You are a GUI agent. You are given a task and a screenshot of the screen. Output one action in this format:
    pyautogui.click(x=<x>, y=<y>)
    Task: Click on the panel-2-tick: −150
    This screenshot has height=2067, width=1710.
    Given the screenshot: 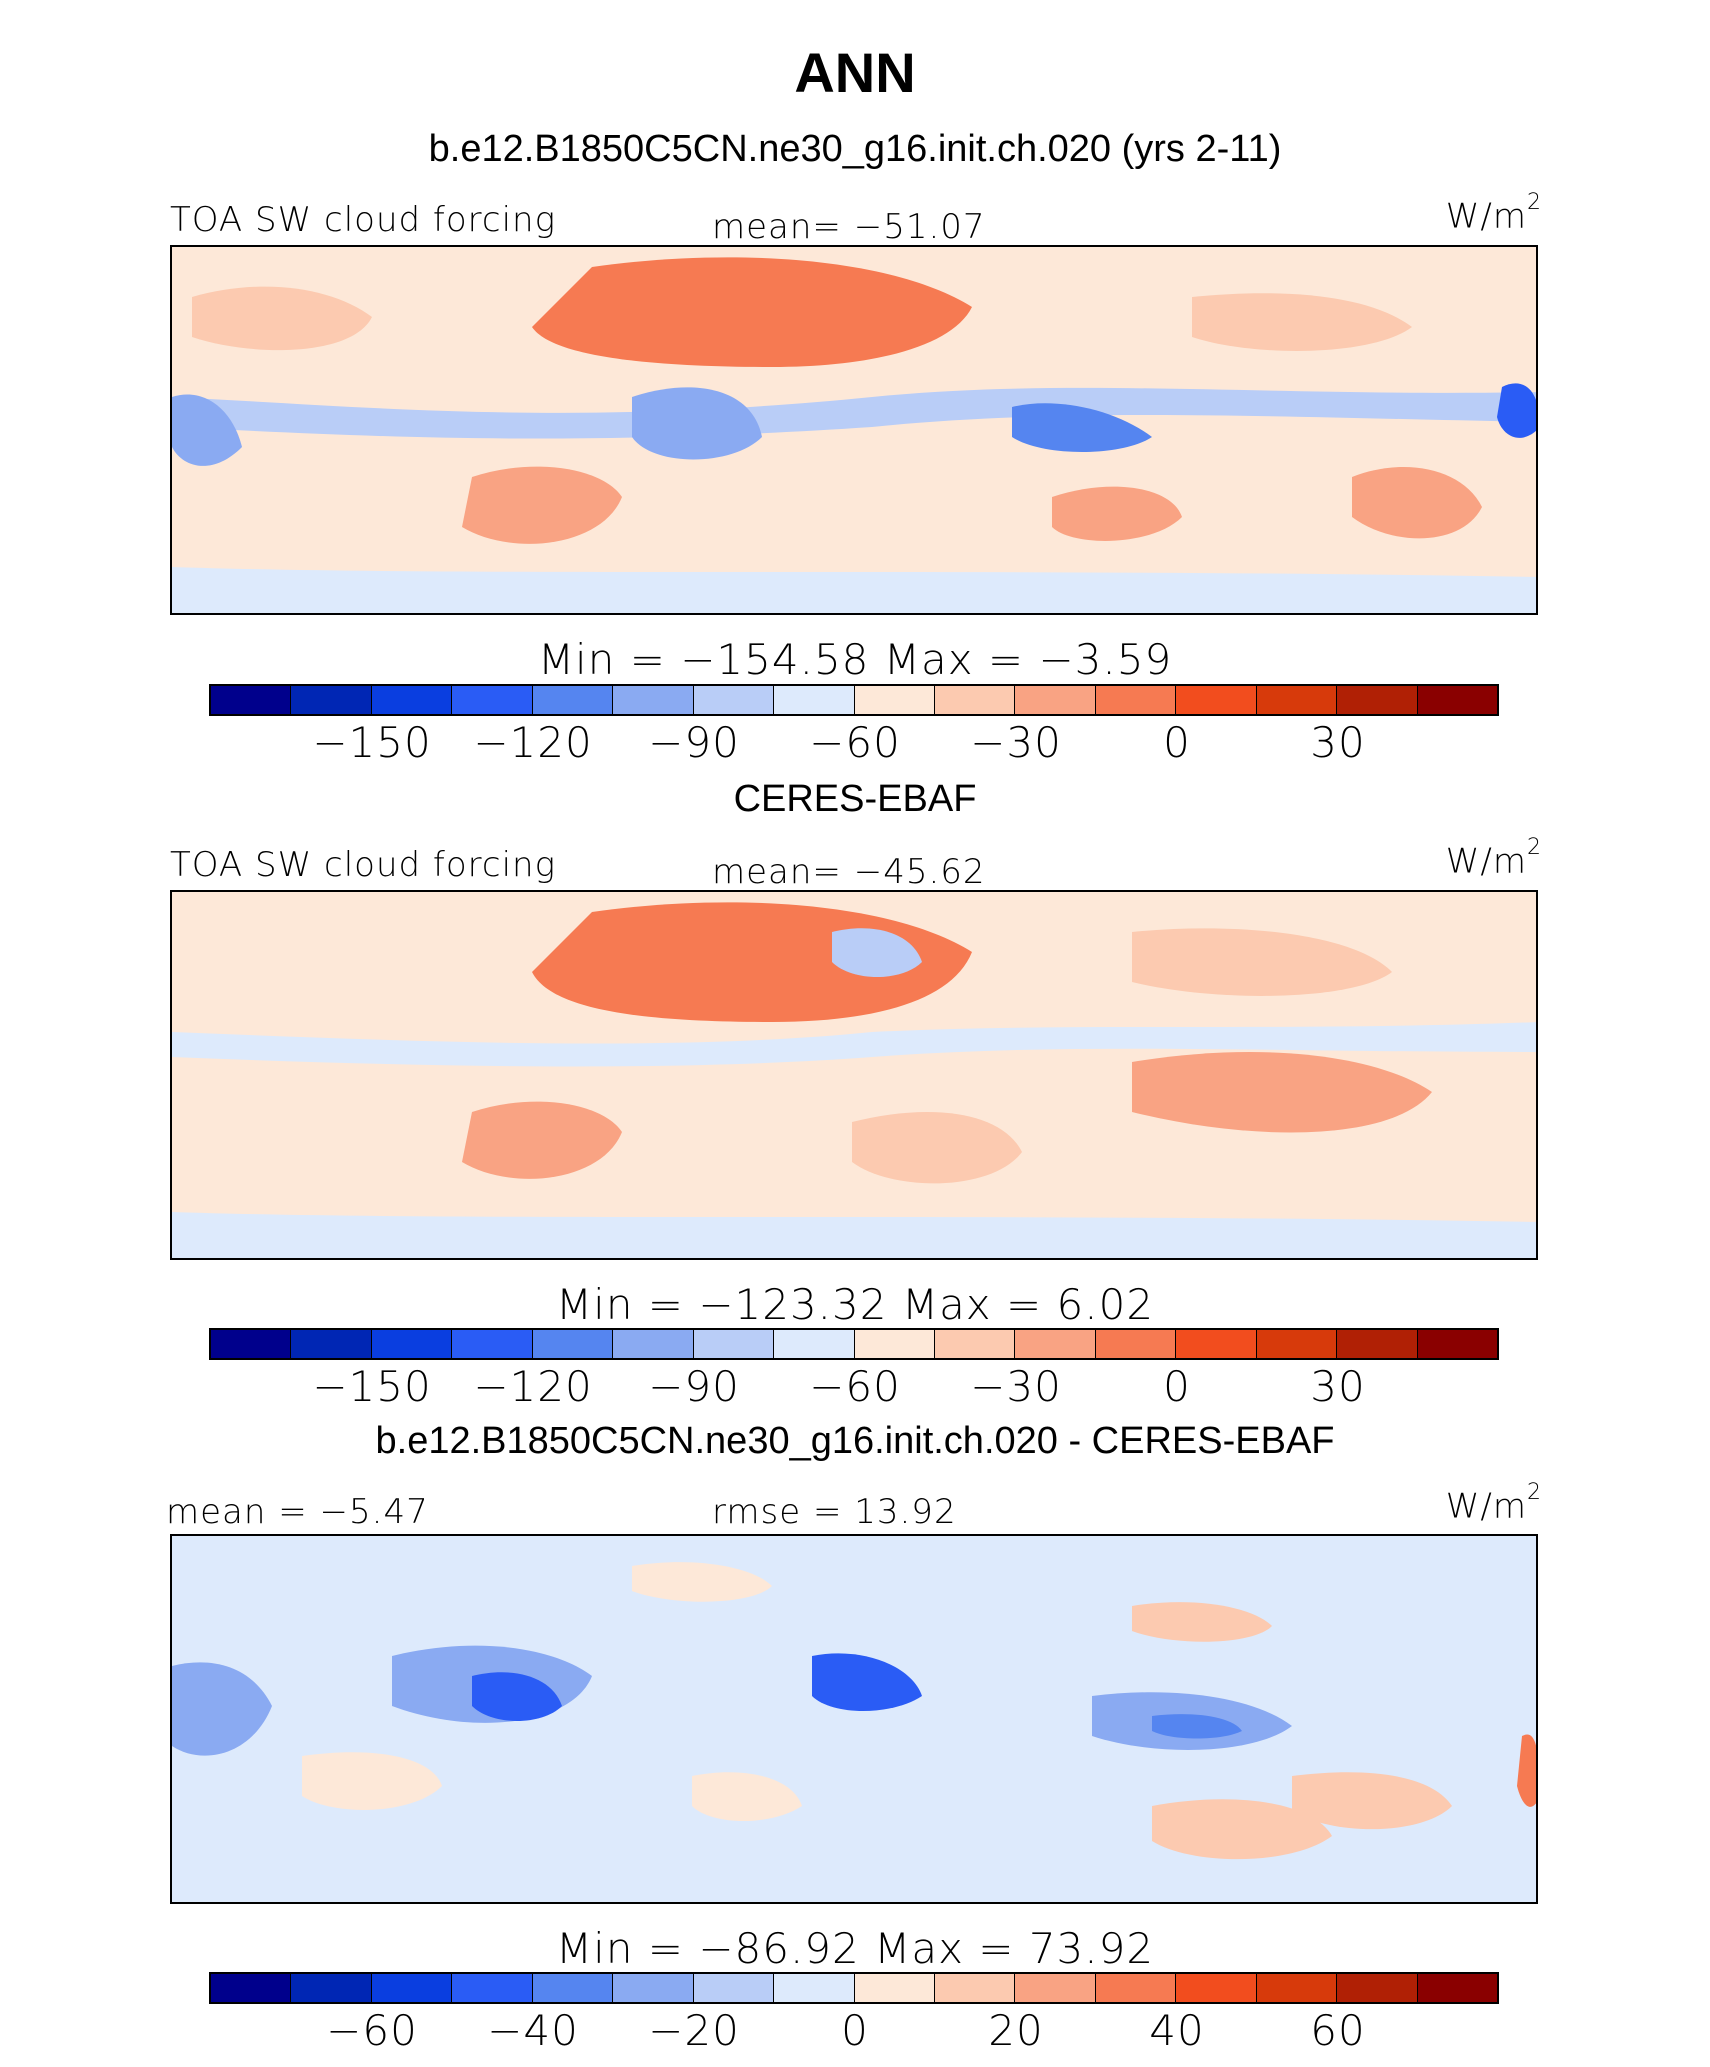 What is the action you would take?
    pyautogui.click(x=372, y=1386)
    